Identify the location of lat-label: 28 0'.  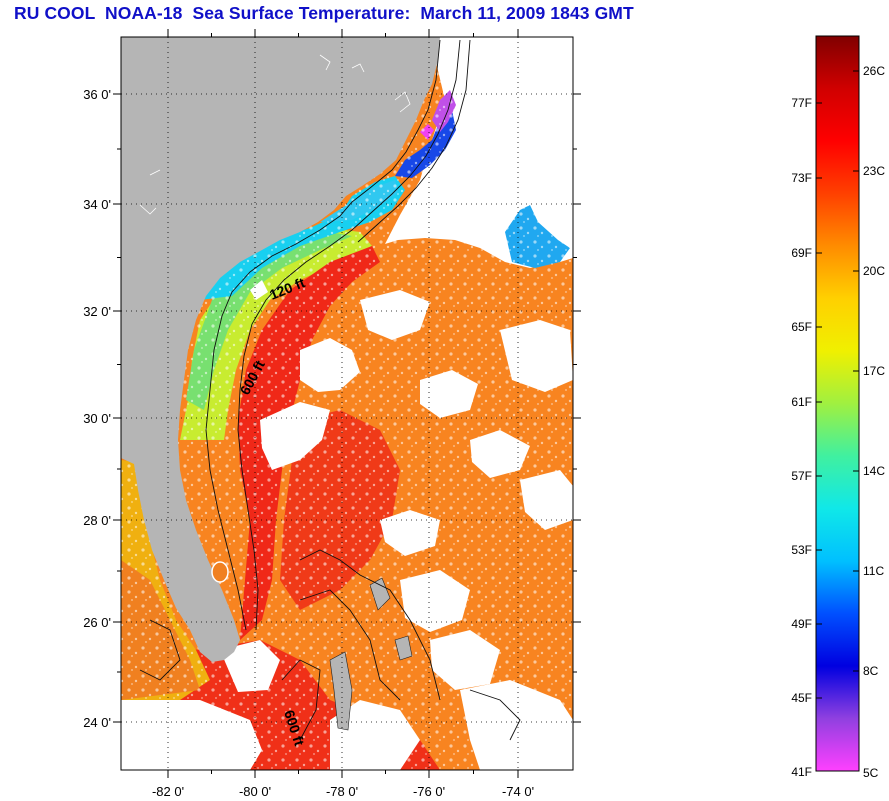
(97, 520).